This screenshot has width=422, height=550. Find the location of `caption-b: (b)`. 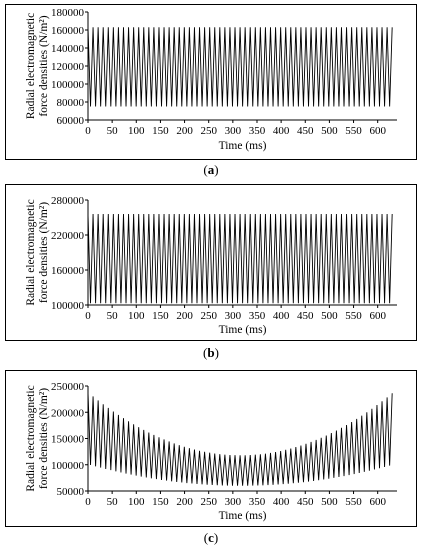

caption-b: (b) is located at coordinates (211, 352).